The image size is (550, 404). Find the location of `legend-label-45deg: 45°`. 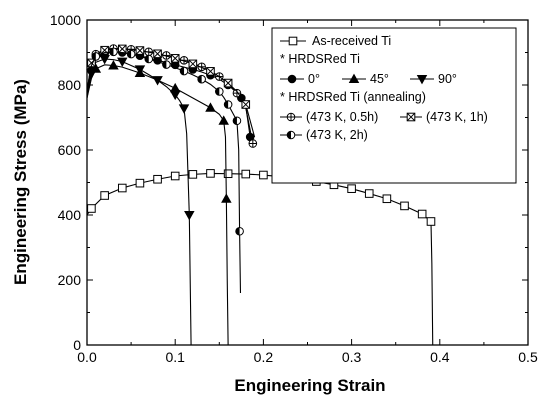

legend-label-45deg: 45° is located at coordinates (379, 79).